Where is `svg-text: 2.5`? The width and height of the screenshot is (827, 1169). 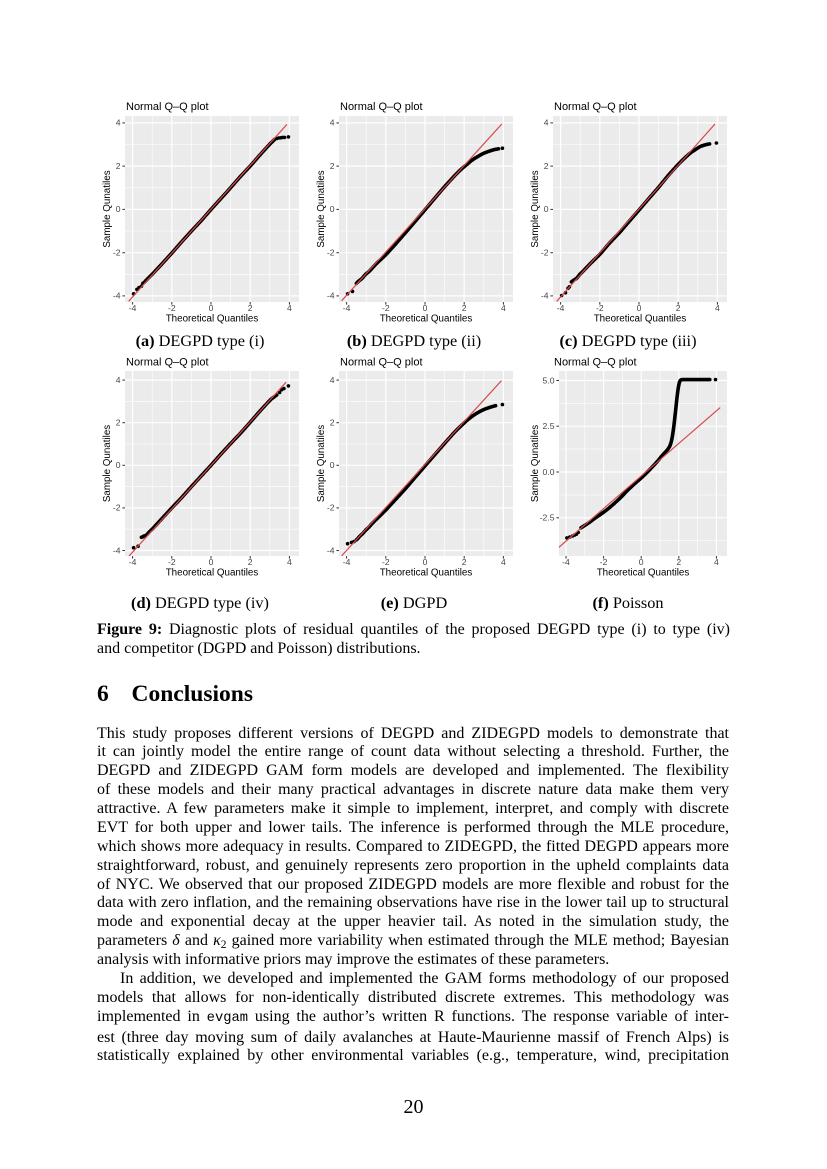
svg-text: 2.5 is located at coordinates (549, 426).